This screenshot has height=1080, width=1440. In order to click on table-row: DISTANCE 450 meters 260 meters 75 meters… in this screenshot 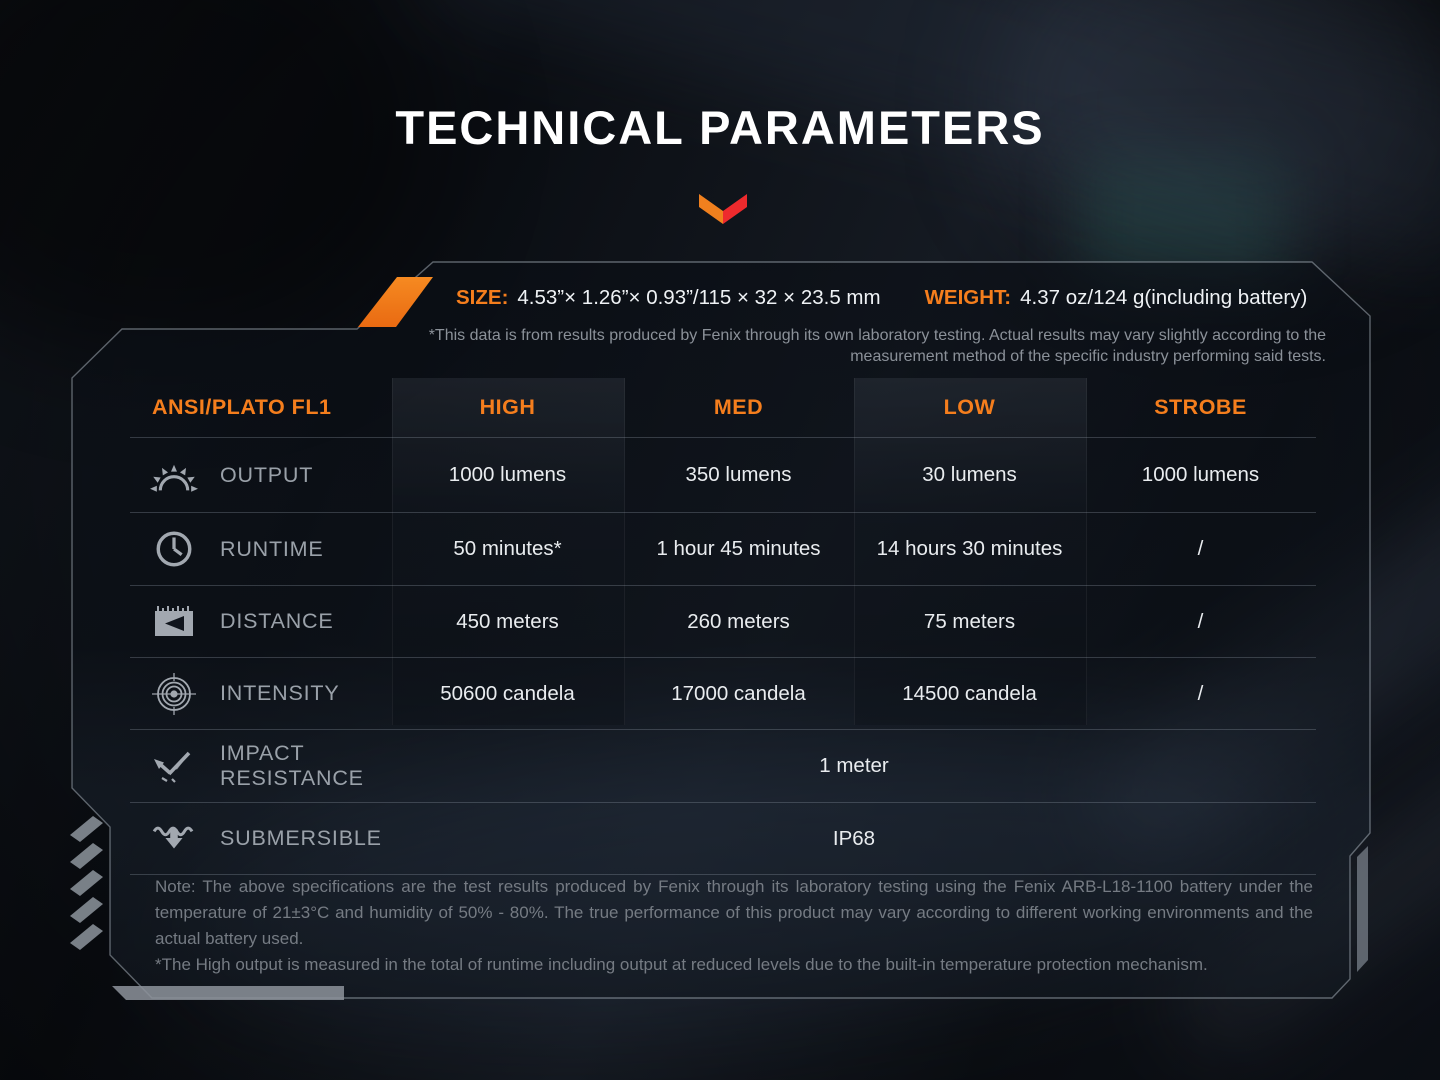, I will do `click(723, 621)`.